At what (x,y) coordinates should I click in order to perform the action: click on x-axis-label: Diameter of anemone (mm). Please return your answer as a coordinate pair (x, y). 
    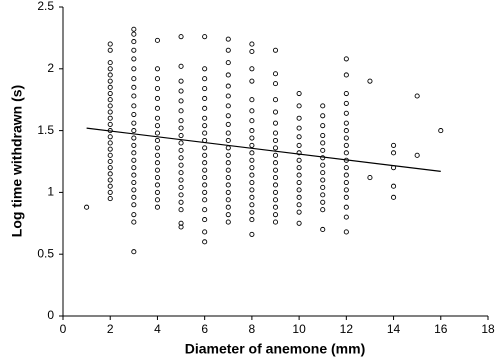
    Looking at the image, I should click on (275, 349).